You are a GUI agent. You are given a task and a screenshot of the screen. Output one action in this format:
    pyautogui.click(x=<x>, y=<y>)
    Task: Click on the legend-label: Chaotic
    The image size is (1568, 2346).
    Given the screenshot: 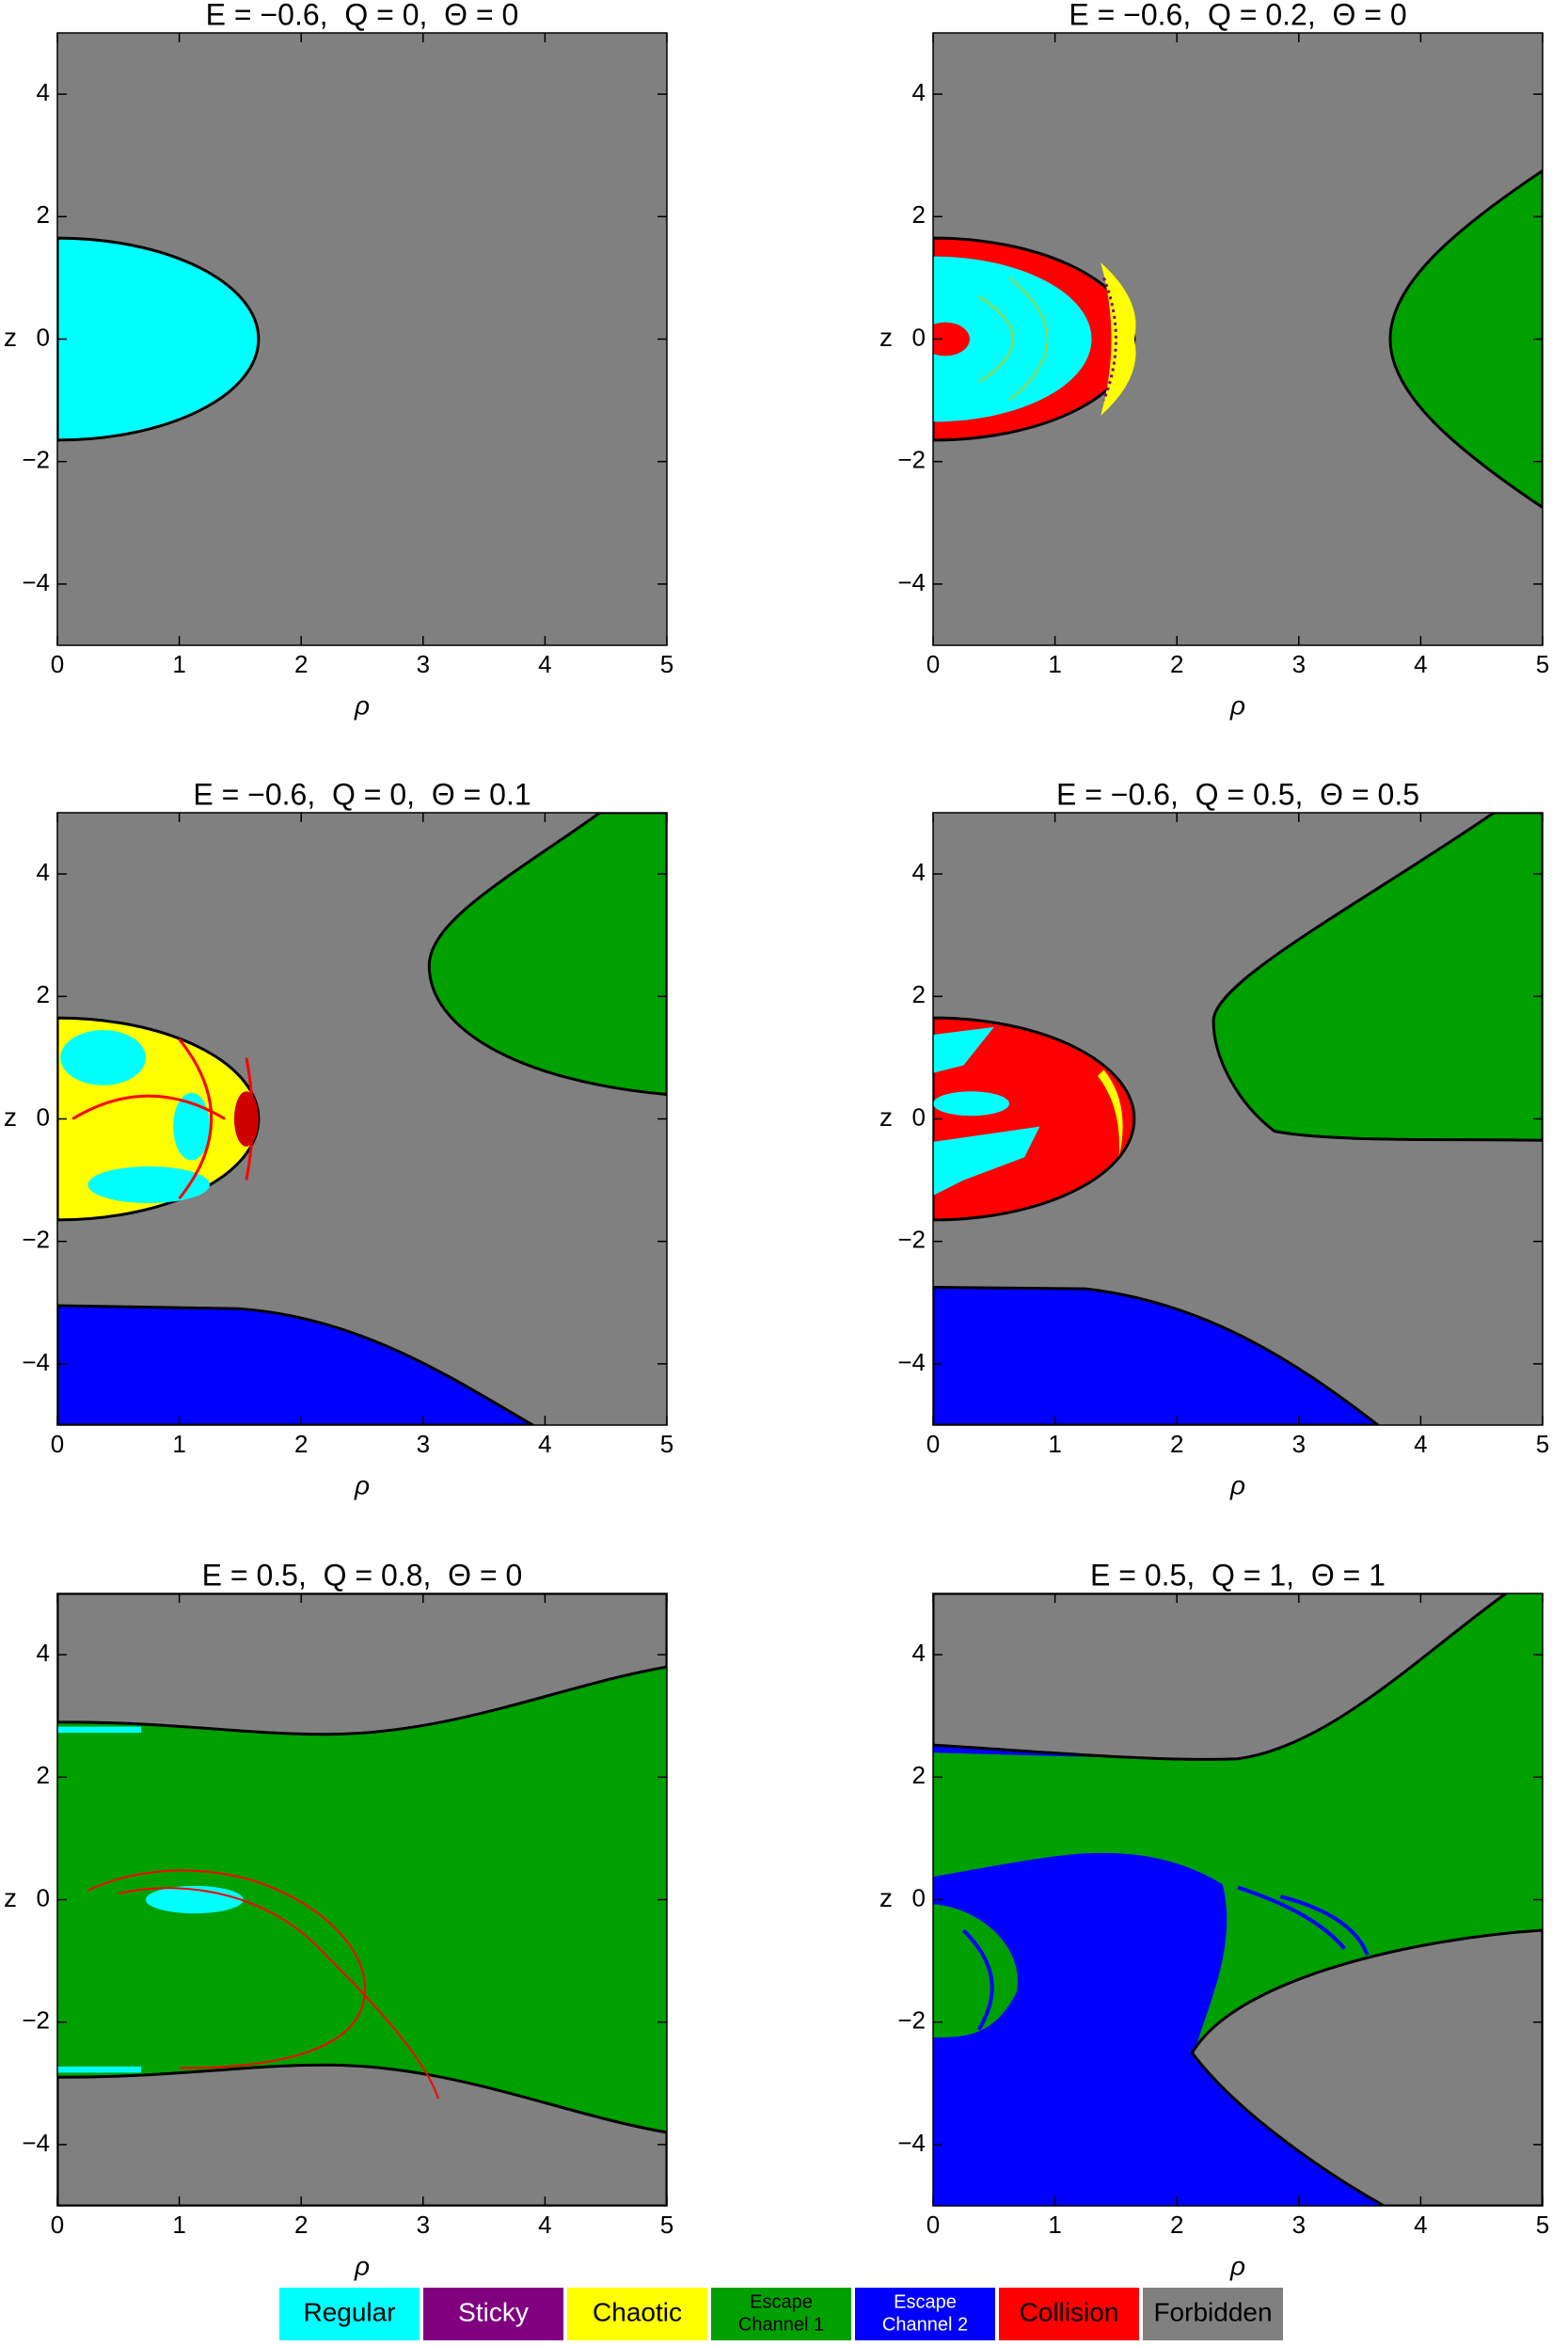 What is the action you would take?
    pyautogui.click(x=637, y=2311)
    